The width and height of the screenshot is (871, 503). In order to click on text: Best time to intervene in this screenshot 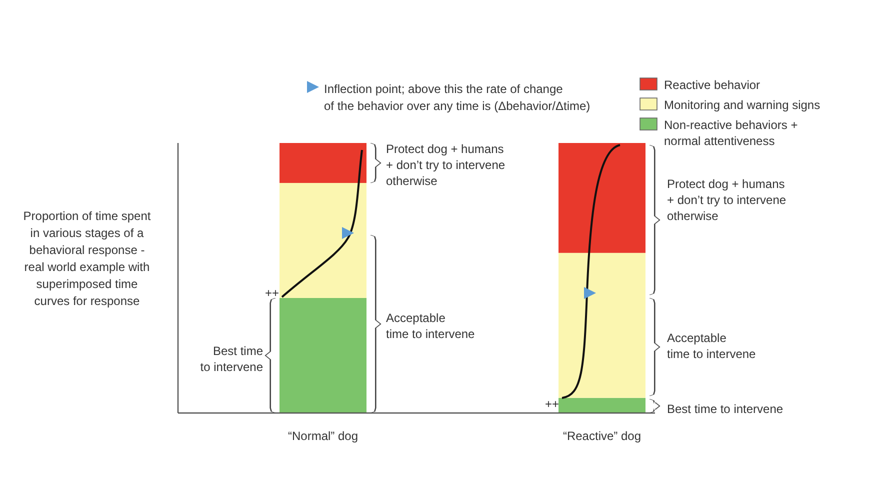, I will do `click(725, 409)`.